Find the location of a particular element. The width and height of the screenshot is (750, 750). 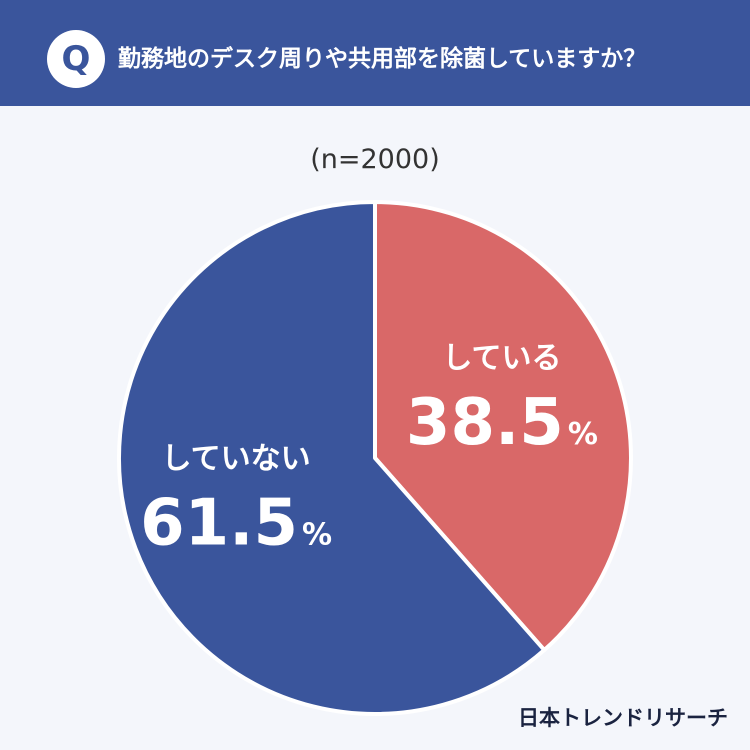

question-badge: Q is located at coordinates (76, 59).